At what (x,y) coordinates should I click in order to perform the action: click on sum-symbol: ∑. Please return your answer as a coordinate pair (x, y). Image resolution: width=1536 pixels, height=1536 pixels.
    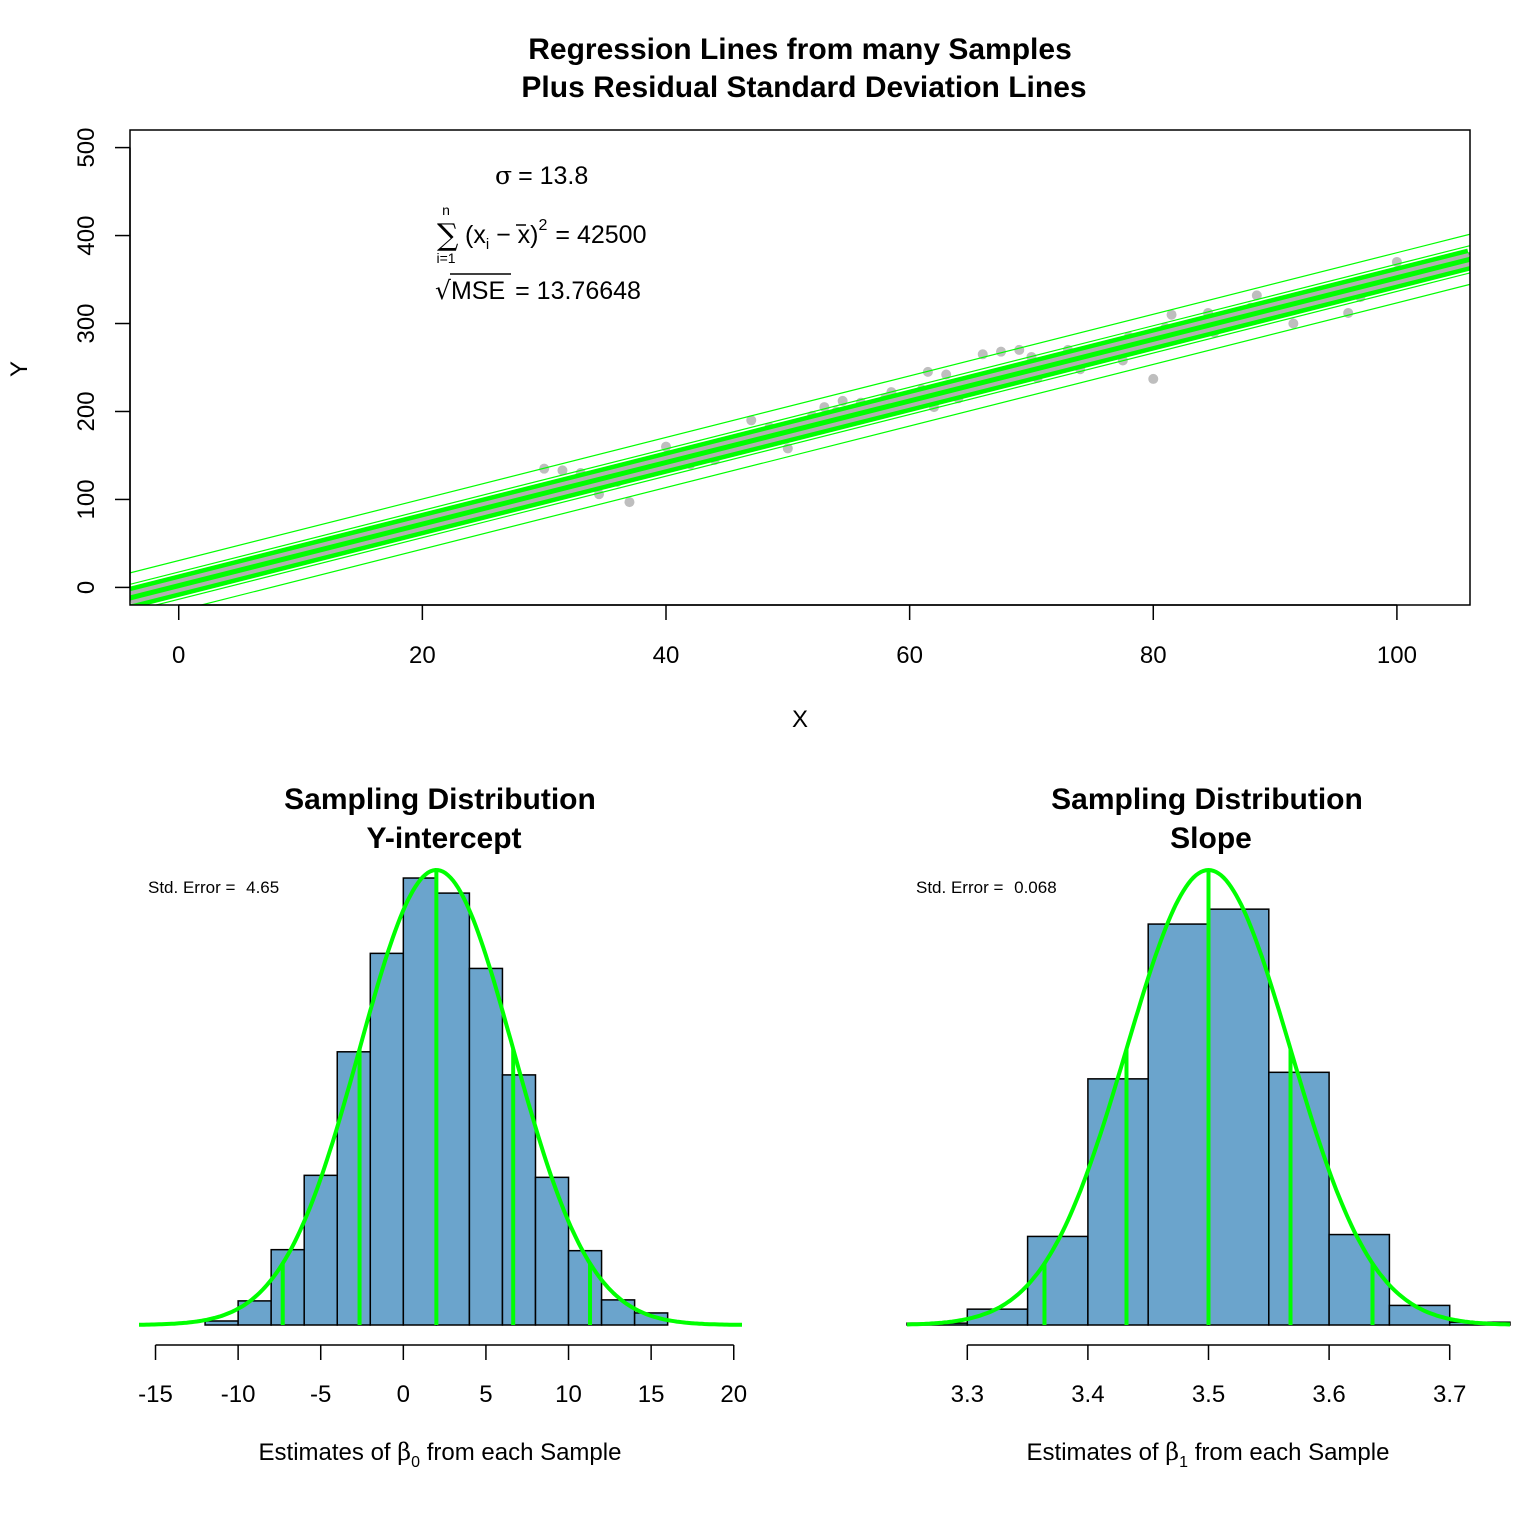
    Looking at the image, I should click on (448, 235).